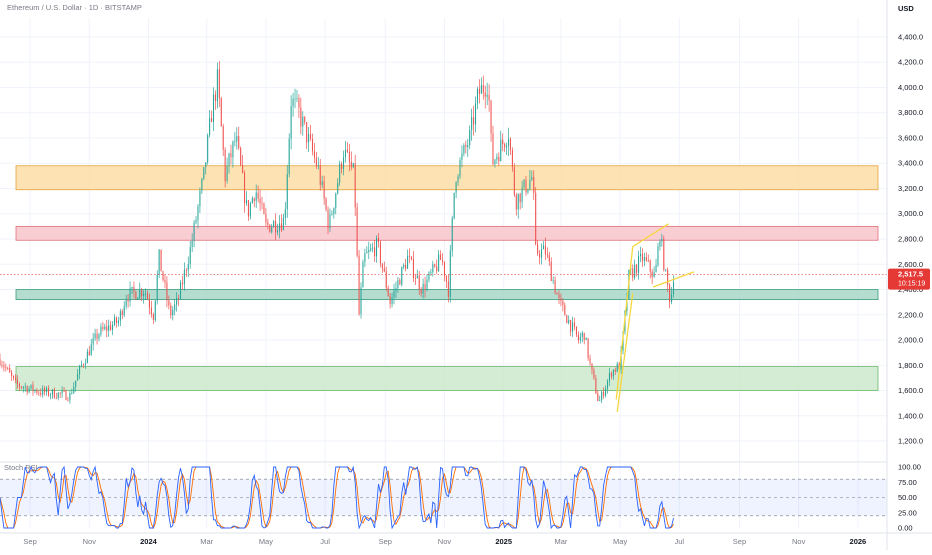 This screenshot has width=932, height=555. Describe the element at coordinates (739, 541) in the screenshot. I see `time-tick-label: Sep` at that location.